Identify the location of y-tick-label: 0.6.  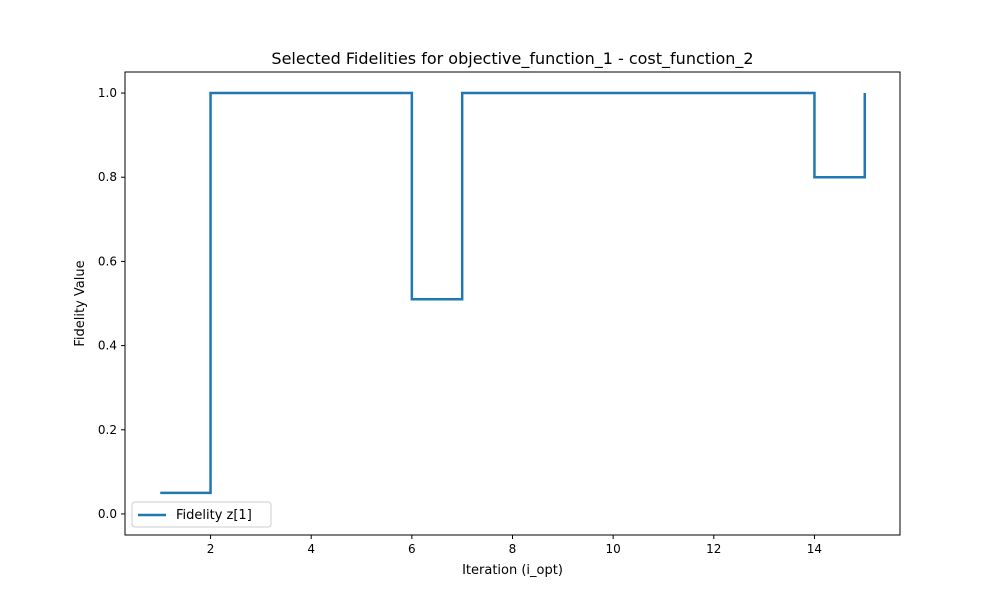
(107, 261).